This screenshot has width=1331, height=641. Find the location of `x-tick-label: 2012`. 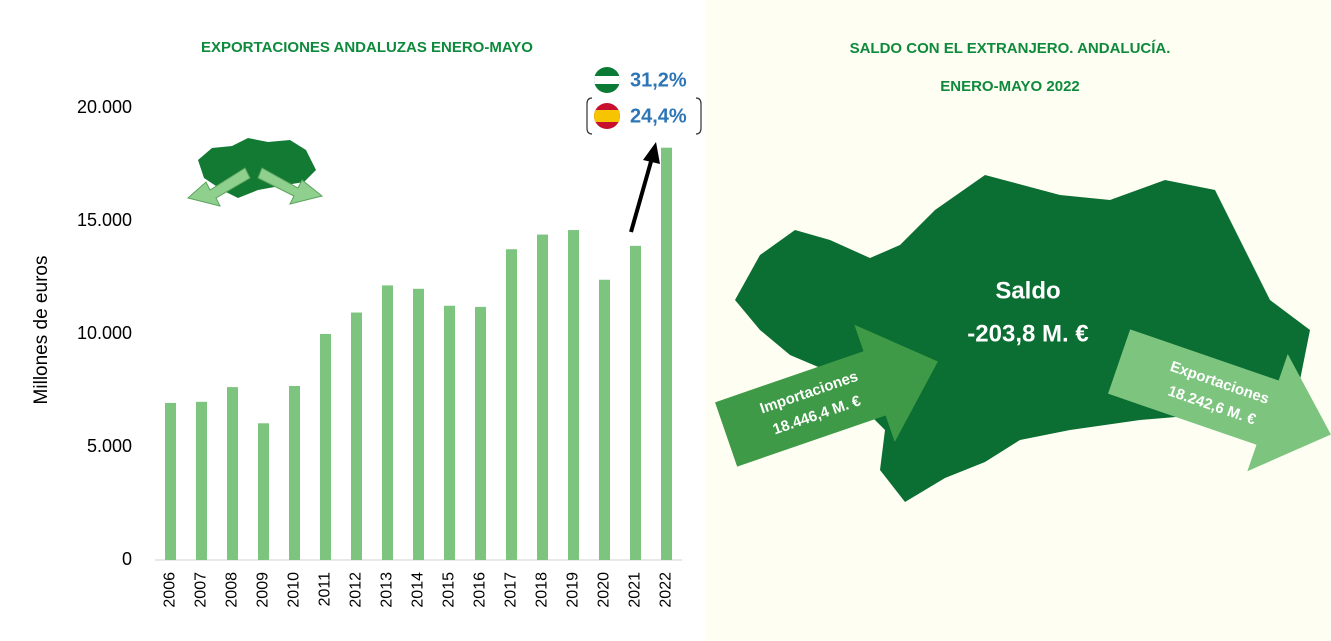

x-tick-label: 2012 is located at coordinates (356, 590).